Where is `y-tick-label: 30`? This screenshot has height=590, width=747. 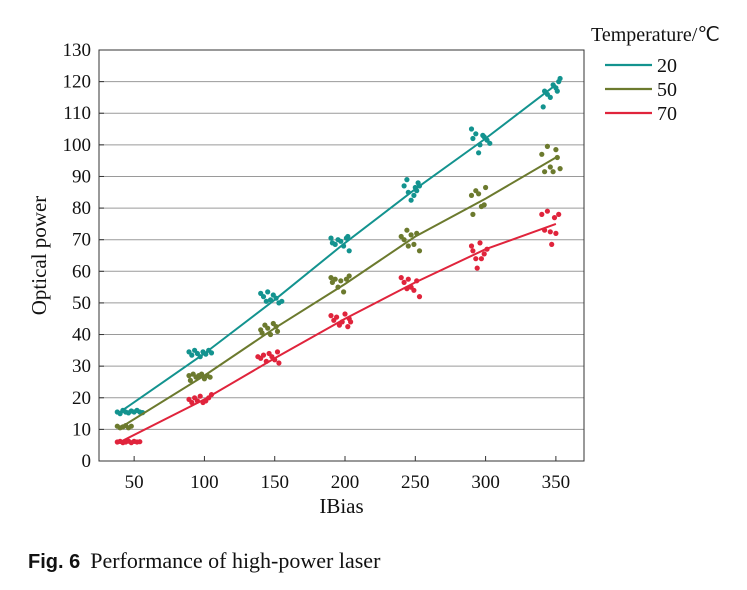
y-tick-label: 30 is located at coordinates (81, 366).